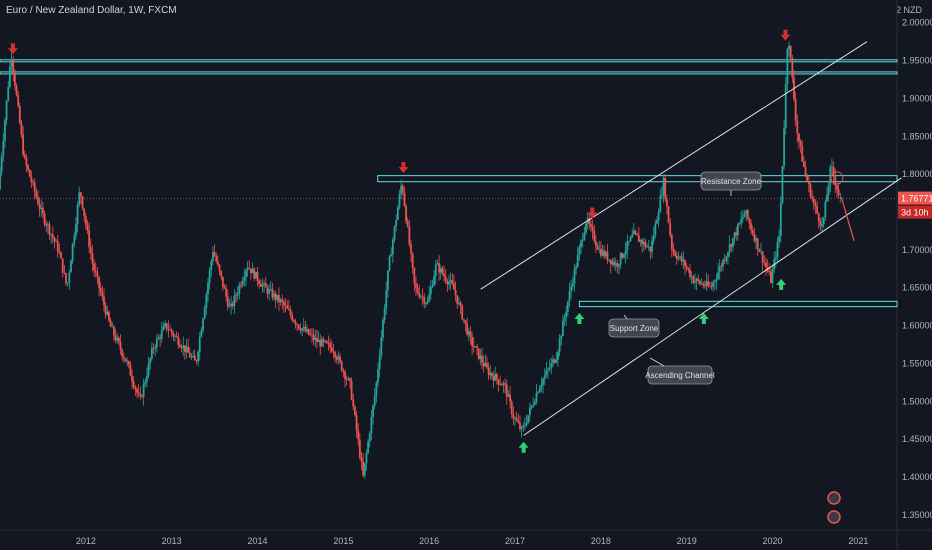  Describe the element at coordinates (917, 98) in the screenshot. I see `price-tick-label: 1.90000` at that location.